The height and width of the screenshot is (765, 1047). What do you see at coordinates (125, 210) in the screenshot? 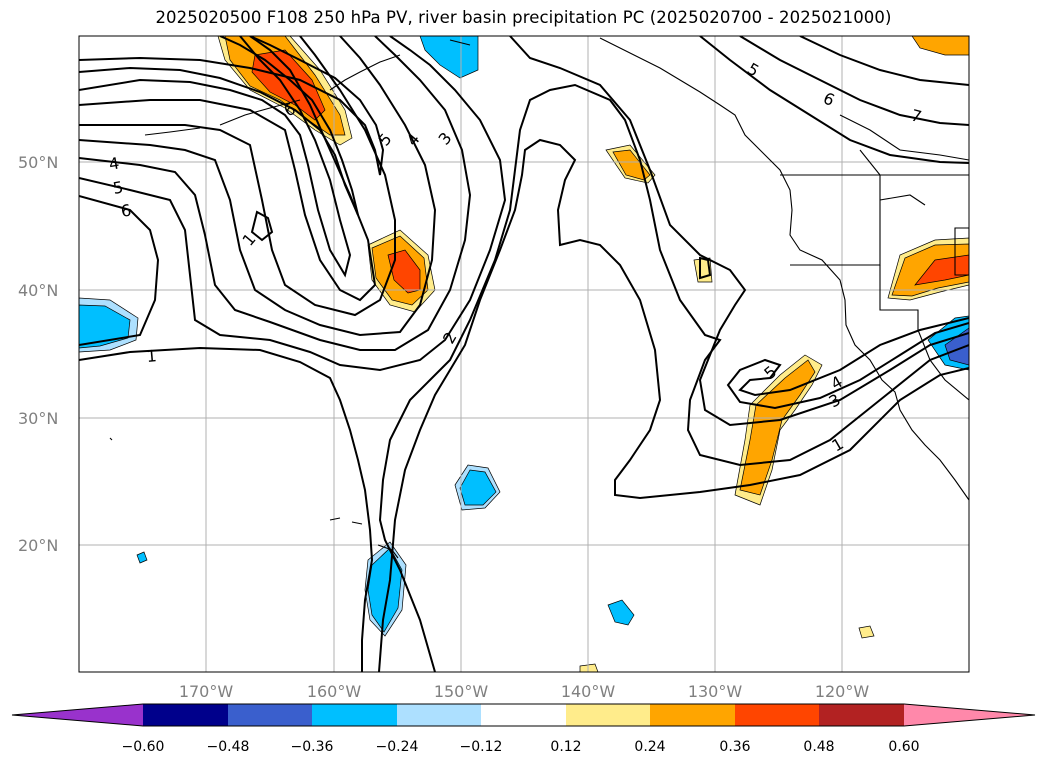
I see `contour-label: 6` at bounding box center [125, 210].